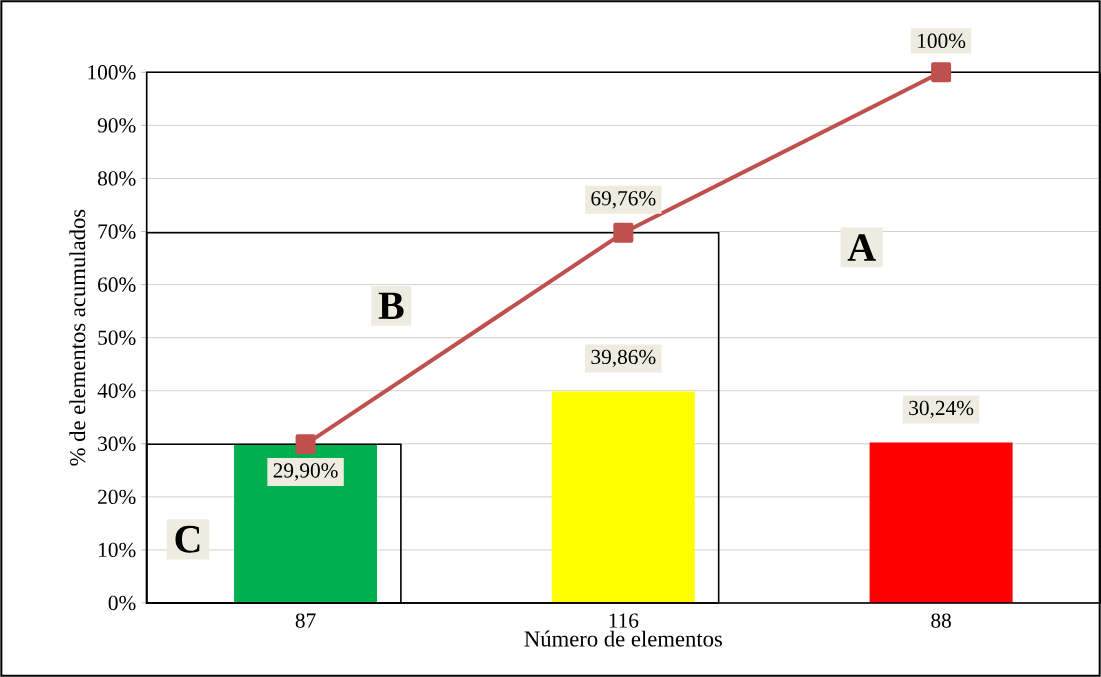  I want to click on x-tick-label: 116, so click(624, 620).